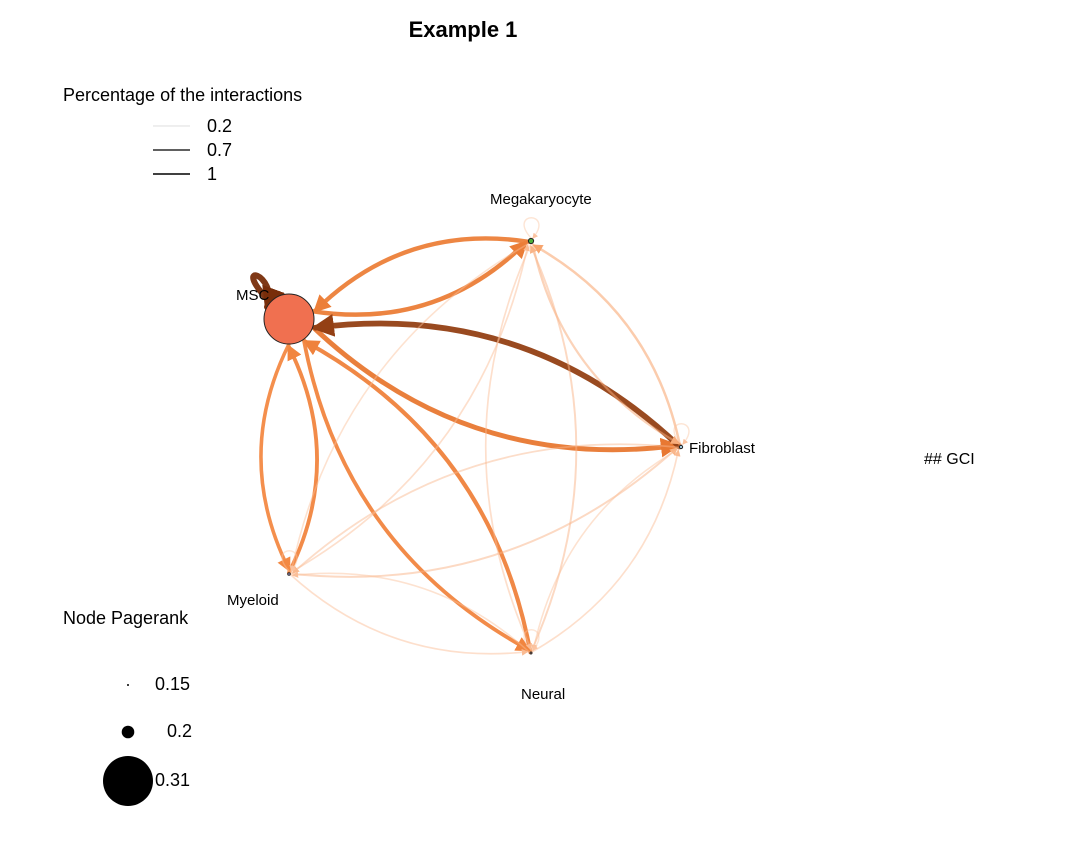  I want to click on node-size-legend-label: 0.31, so click(172, 780).